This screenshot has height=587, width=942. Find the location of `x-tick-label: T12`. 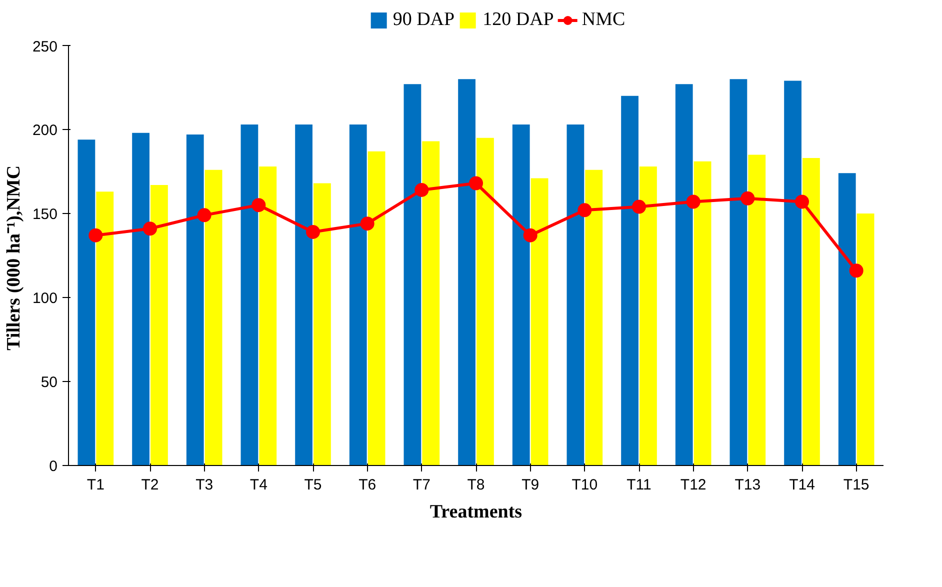

x-tick-label: T12 is located at coordinates (693, 485).